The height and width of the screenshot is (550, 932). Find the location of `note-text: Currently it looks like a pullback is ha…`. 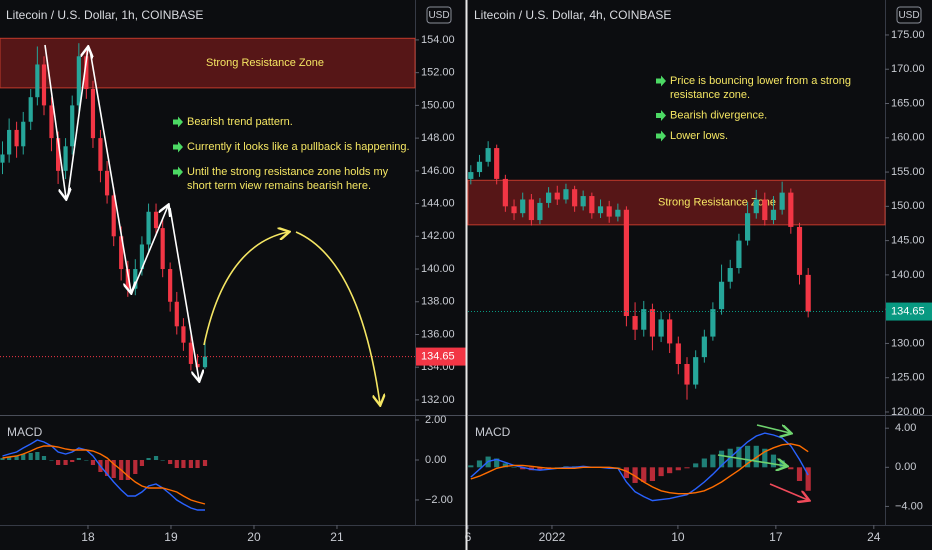

note-text: Currently it looks like a pullback is ha… is located at coordinates (298, 147).